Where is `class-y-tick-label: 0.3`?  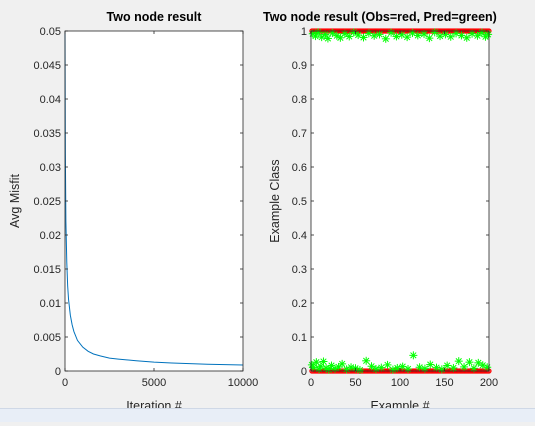
class-y-tick-label: 0.3 is located at coordinates (299, 270).